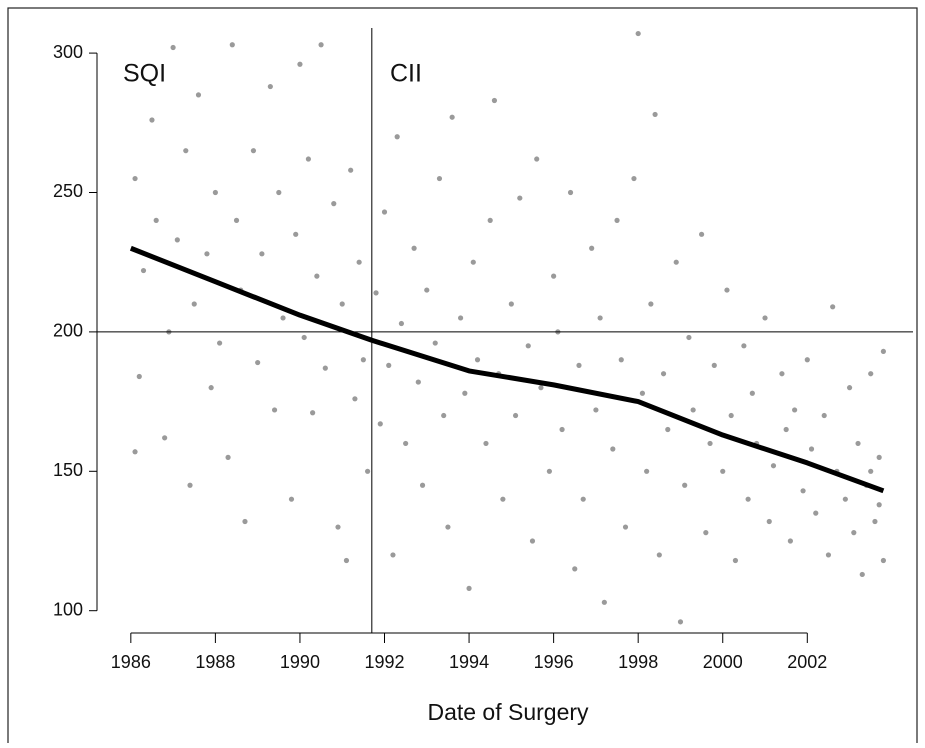 The width and height of the screenshot is (925, 748). I want to click on x-tick-label: 1986, so click(131, 662).